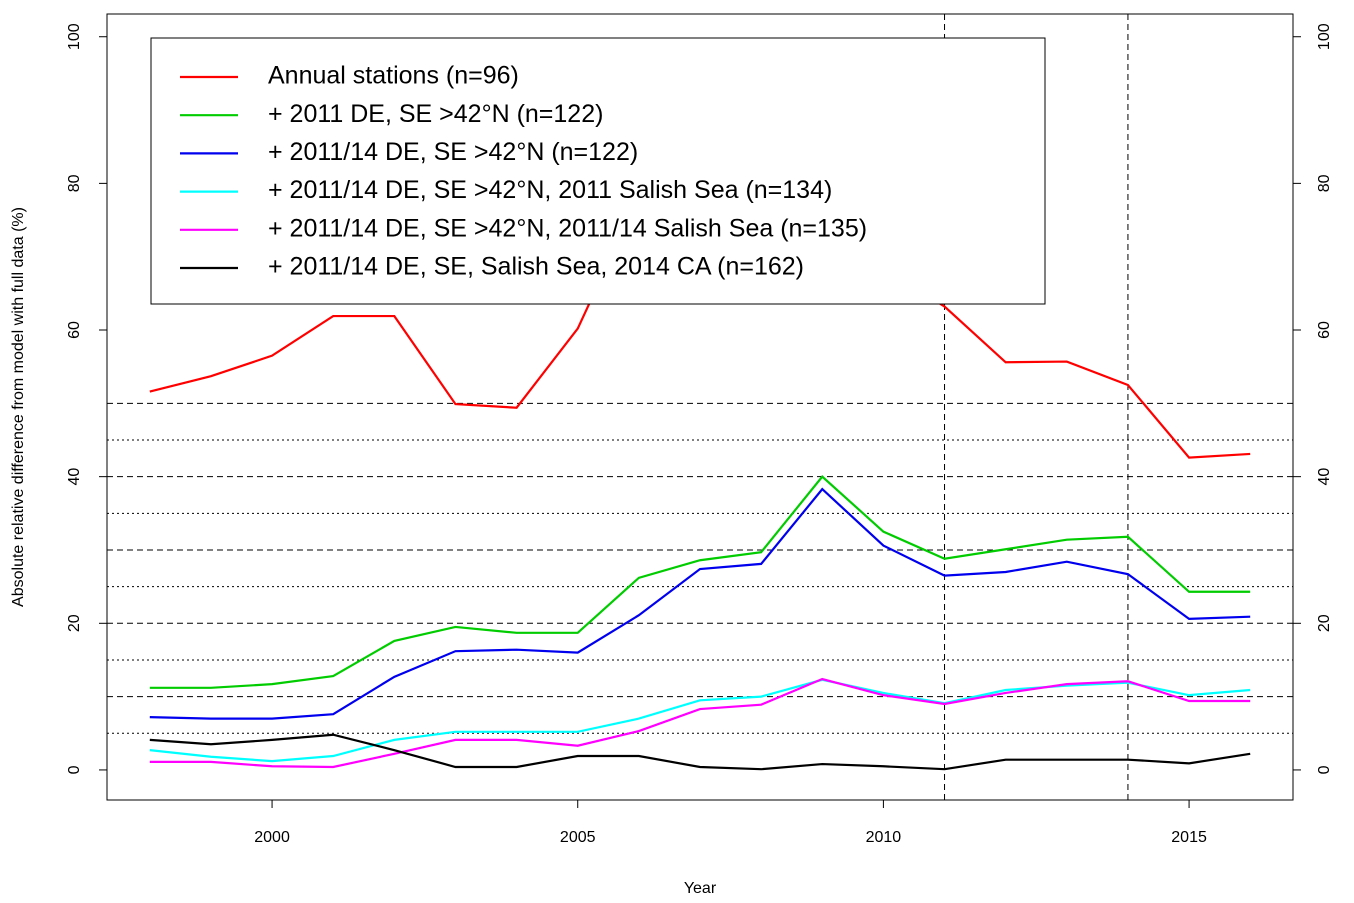 Image resolution: width=1354 pixels, height=903 pixels. I want to click on y2-tick-label: 100, so click(1324, 36).